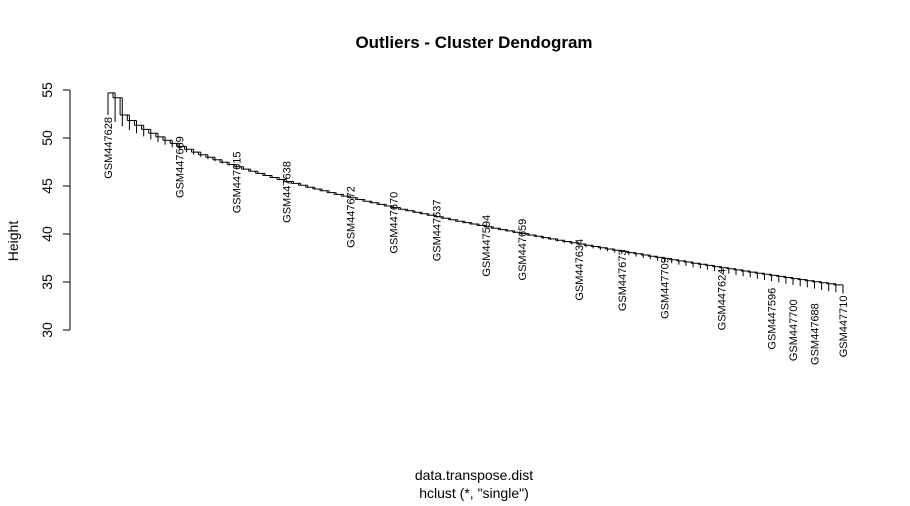  Describe the element at coordinates (47, 330) in the screenshot. I see `y-tick-label-0: 30` at that location.